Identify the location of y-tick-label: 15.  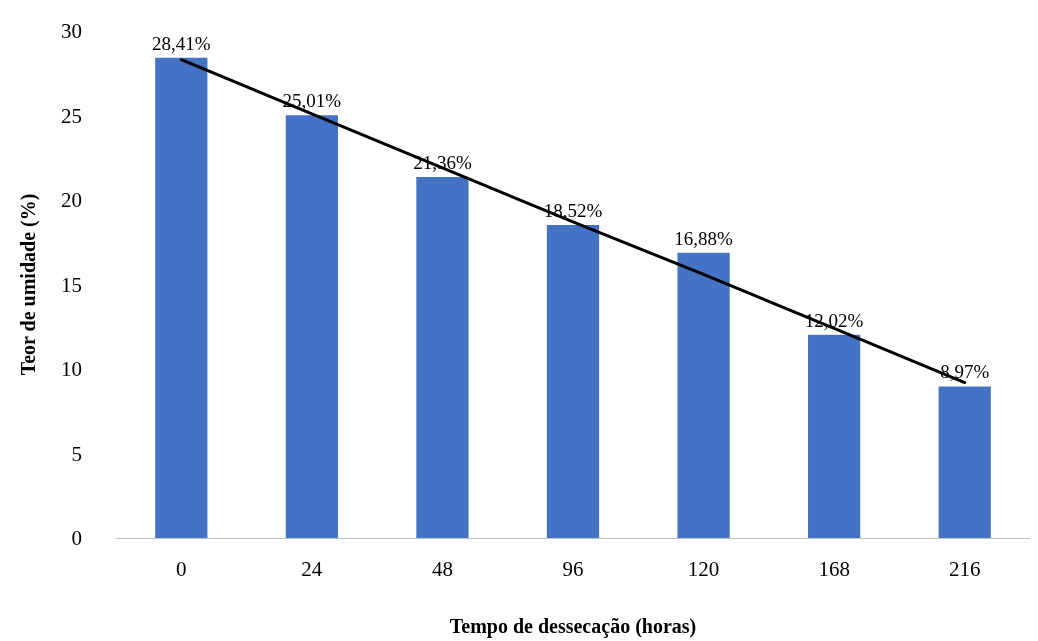
(71, 284).